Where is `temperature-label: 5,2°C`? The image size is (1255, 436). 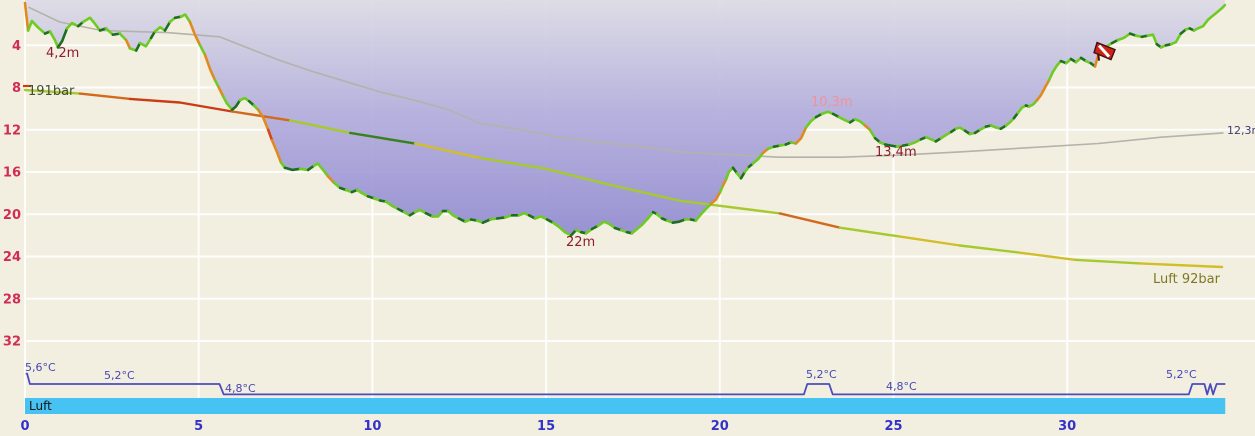
temperature-label: 5,2°C is located at coordinates (821, 374).